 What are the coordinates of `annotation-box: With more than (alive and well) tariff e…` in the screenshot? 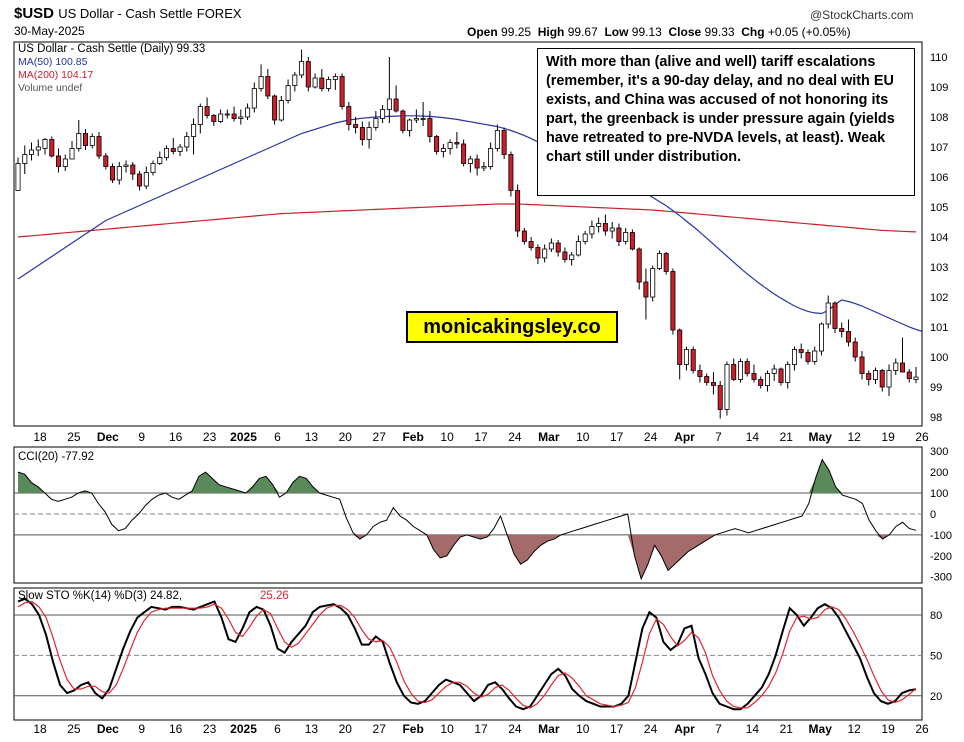 It's located at (726, 122).